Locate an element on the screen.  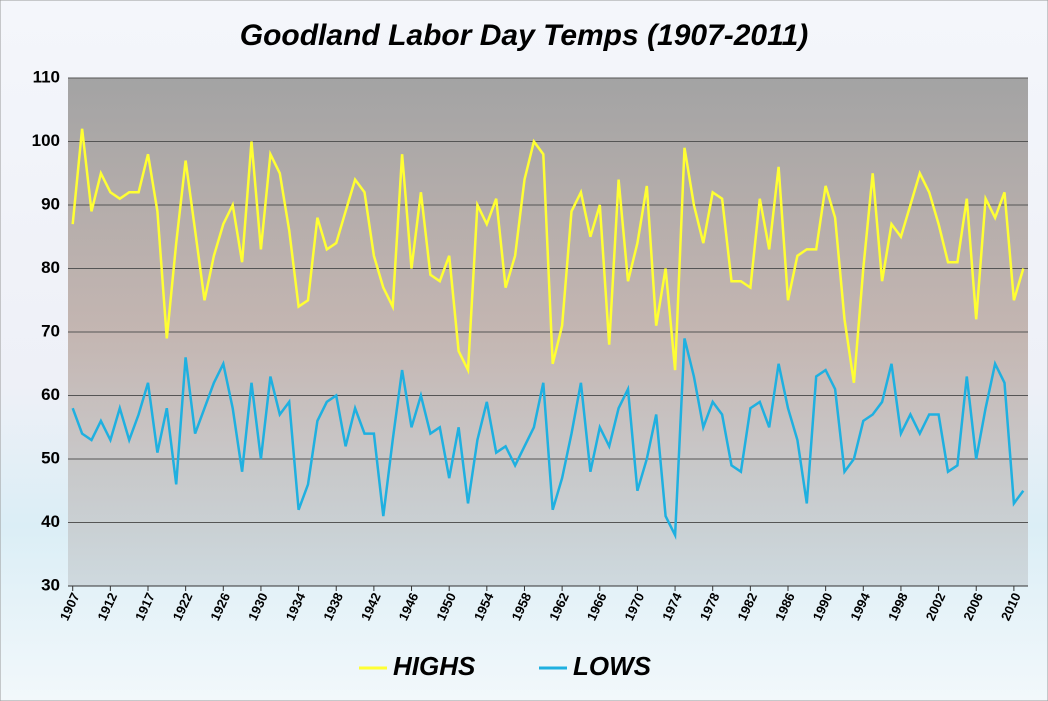
y-tick-label: 80 is located at coordinates (50, 267).